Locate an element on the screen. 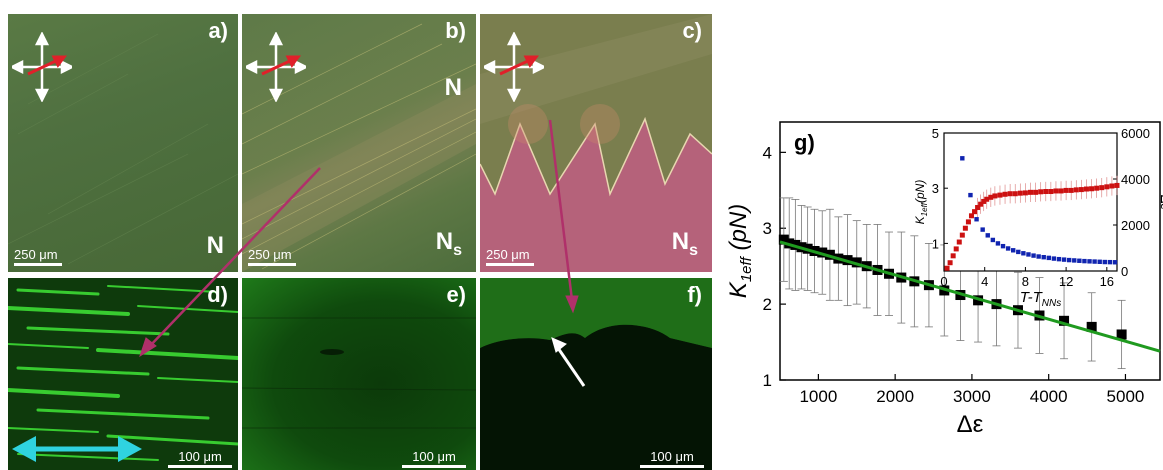 This screenshot has height=470, width=1163. inset-yl-tick-label: 5 is located at coordinates (935, 133).